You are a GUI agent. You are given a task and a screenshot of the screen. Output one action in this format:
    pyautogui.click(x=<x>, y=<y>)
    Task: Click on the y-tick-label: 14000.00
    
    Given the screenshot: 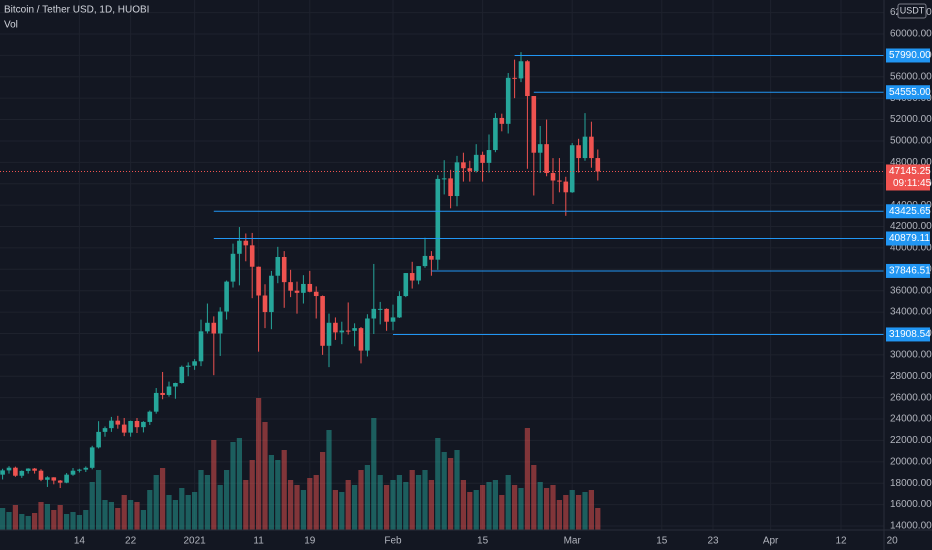 What is the action you would take?
    pyautogui.click(x=911, y=526)
    